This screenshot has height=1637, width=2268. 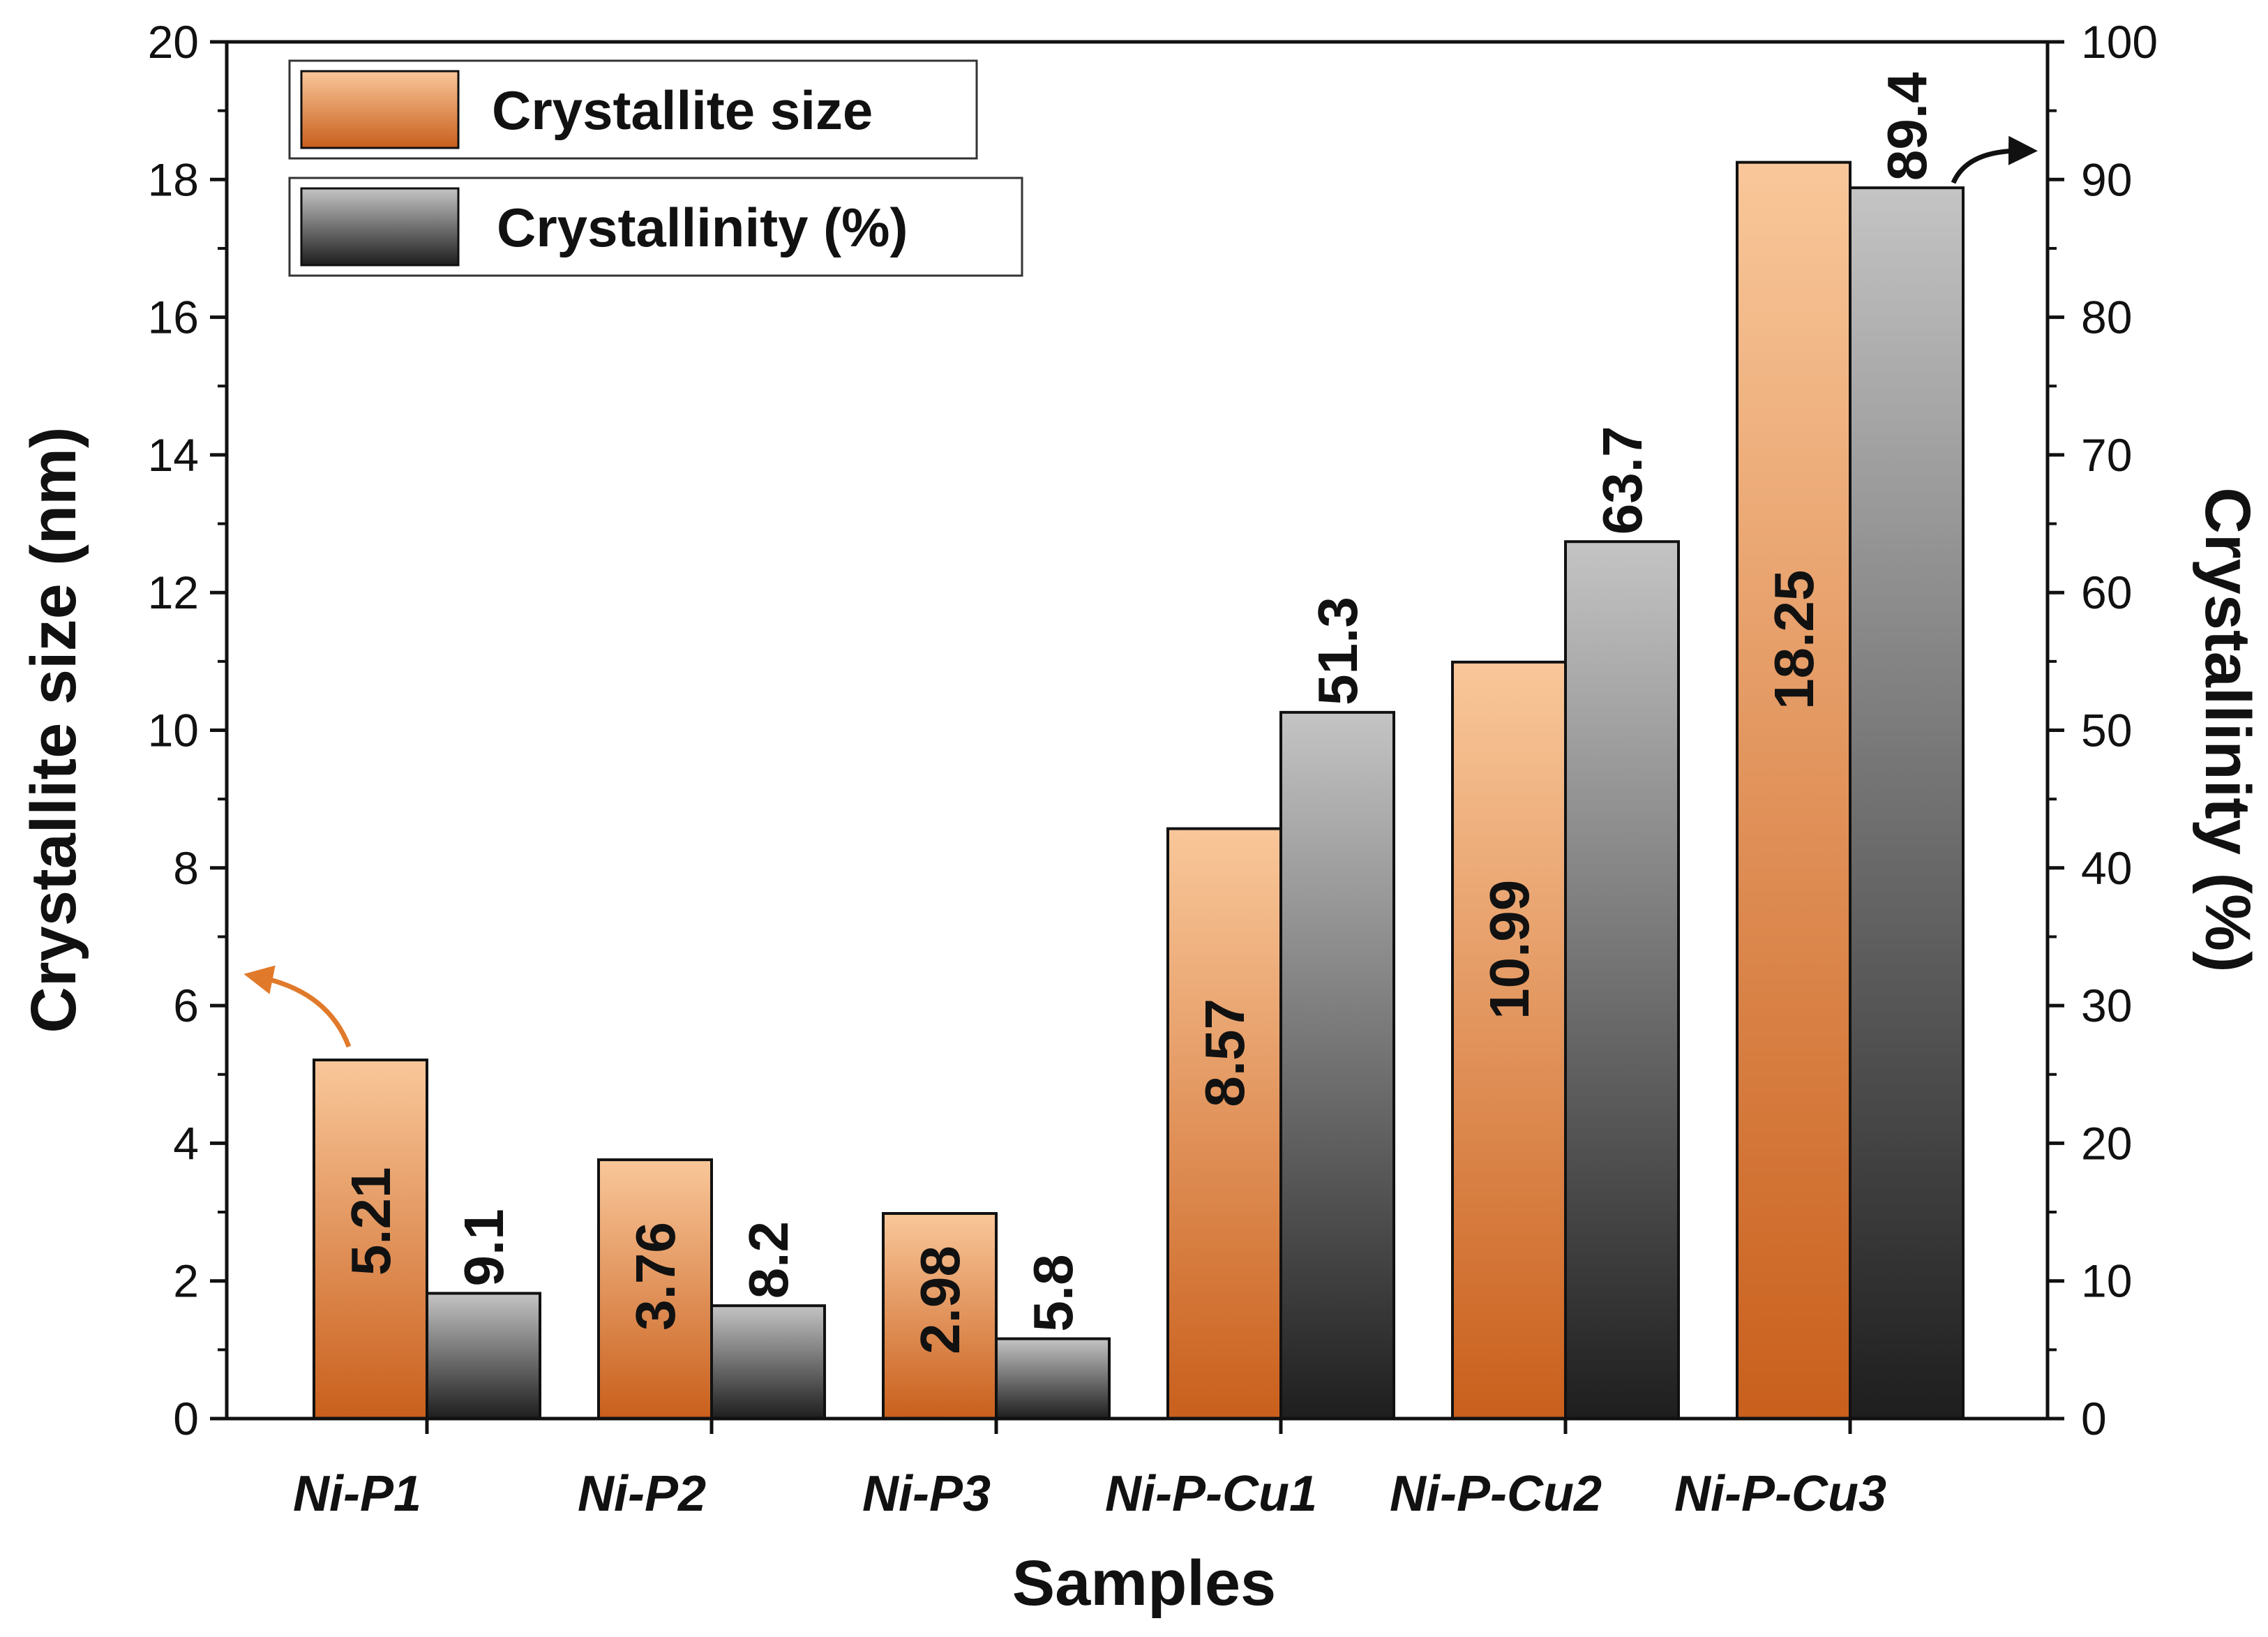 I want to click on bar-label-crystallite-size-ni-p-cu1: 8.57, so click(x=1225, y=1053).